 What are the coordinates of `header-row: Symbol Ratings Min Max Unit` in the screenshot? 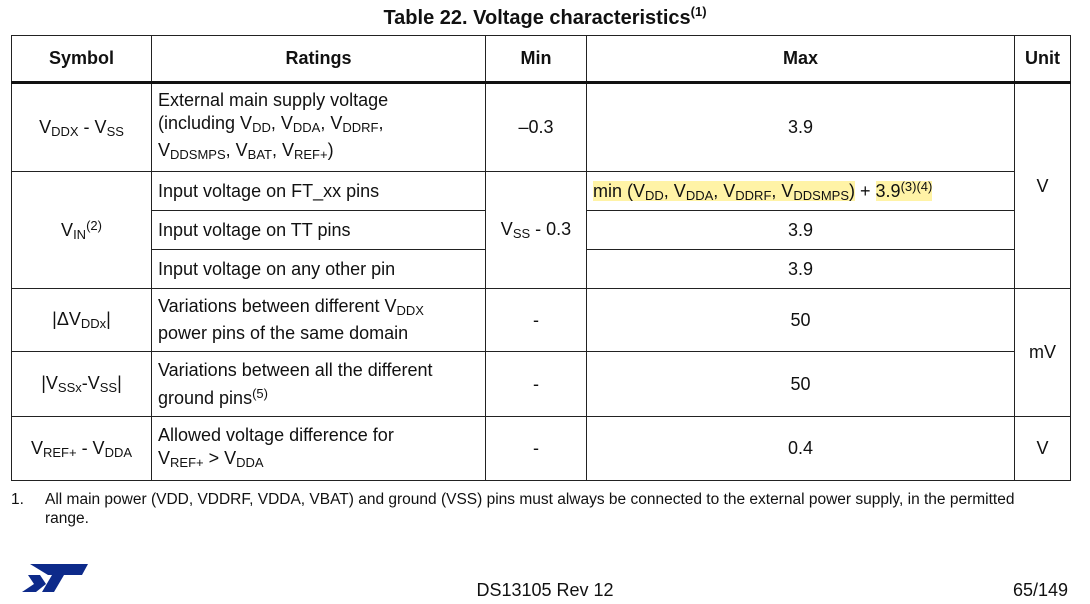 It's located at (541, 59).